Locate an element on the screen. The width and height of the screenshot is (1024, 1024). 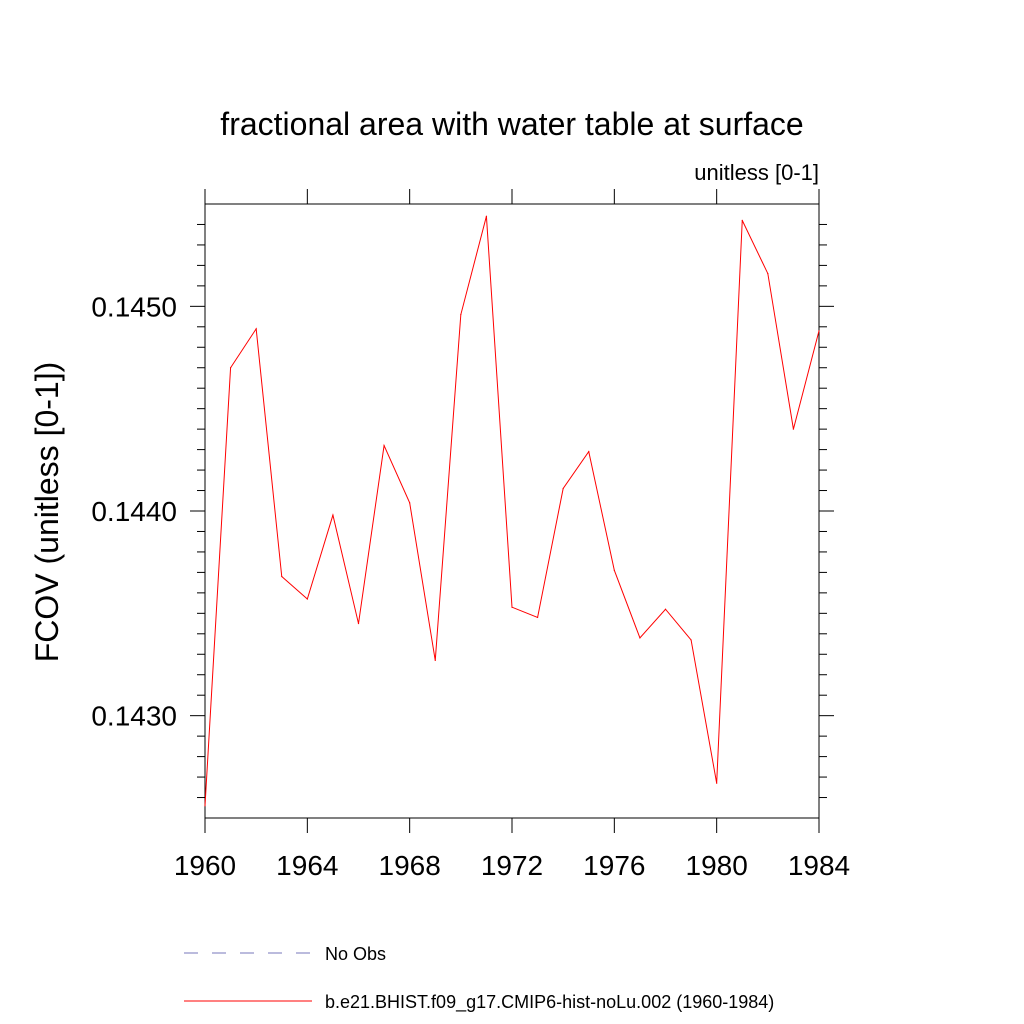
x-tick-label: 1968 is located at coordinates (410, 865).